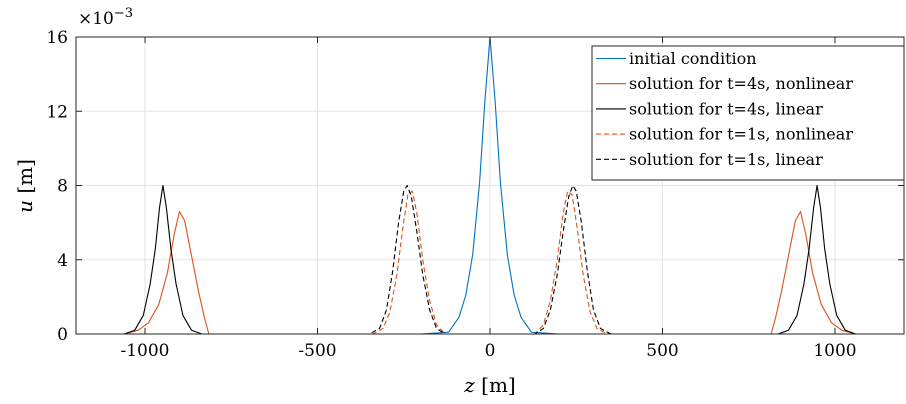  I want to click on y-tick-label-4: 16, so click(57, 38).